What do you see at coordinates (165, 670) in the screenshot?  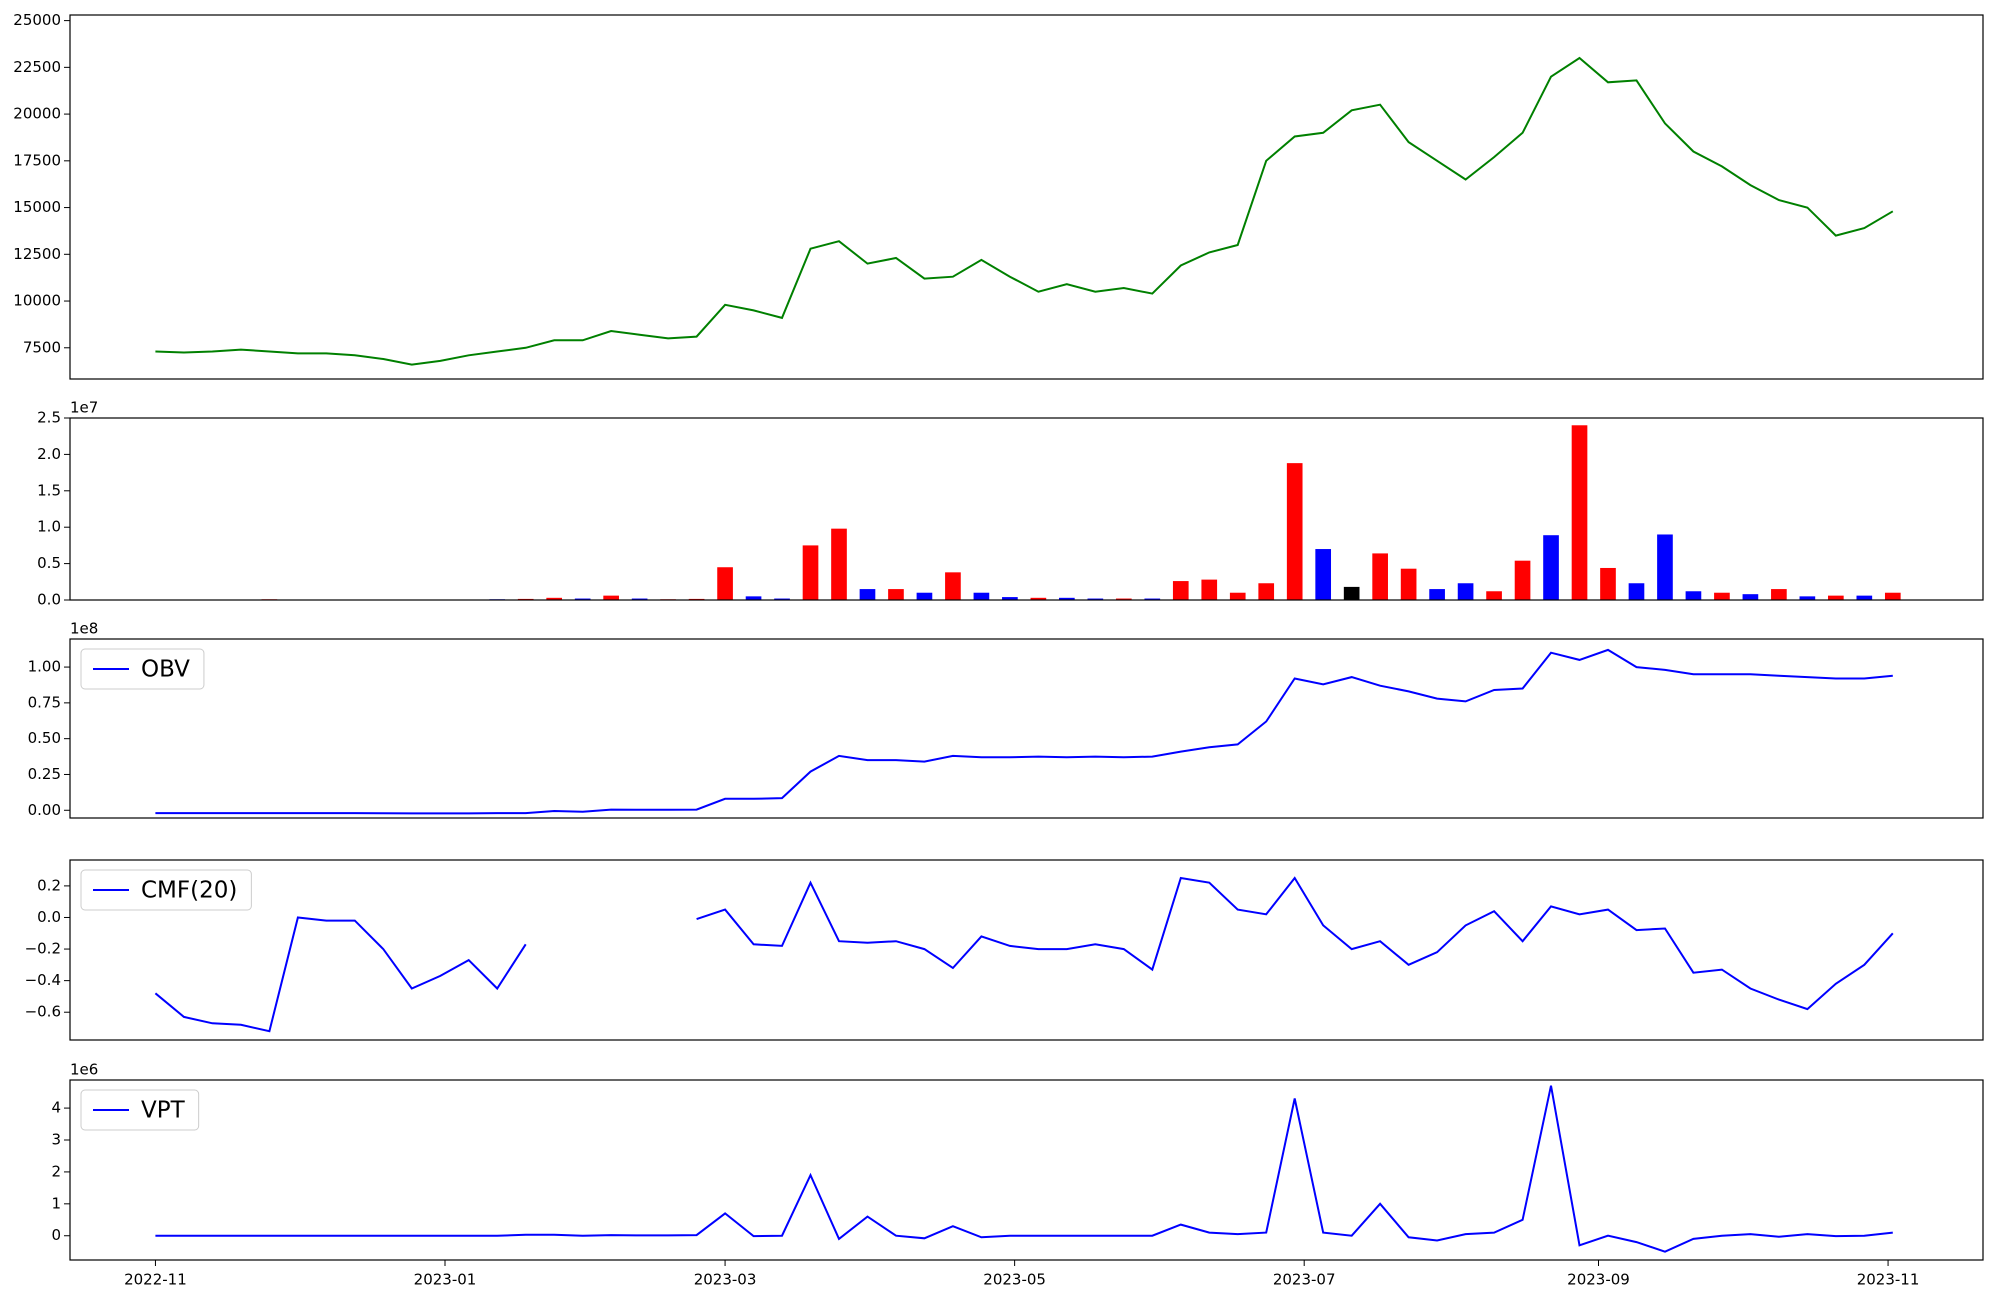 I see `legend-label: OBV` at bounding box center [165, 670].